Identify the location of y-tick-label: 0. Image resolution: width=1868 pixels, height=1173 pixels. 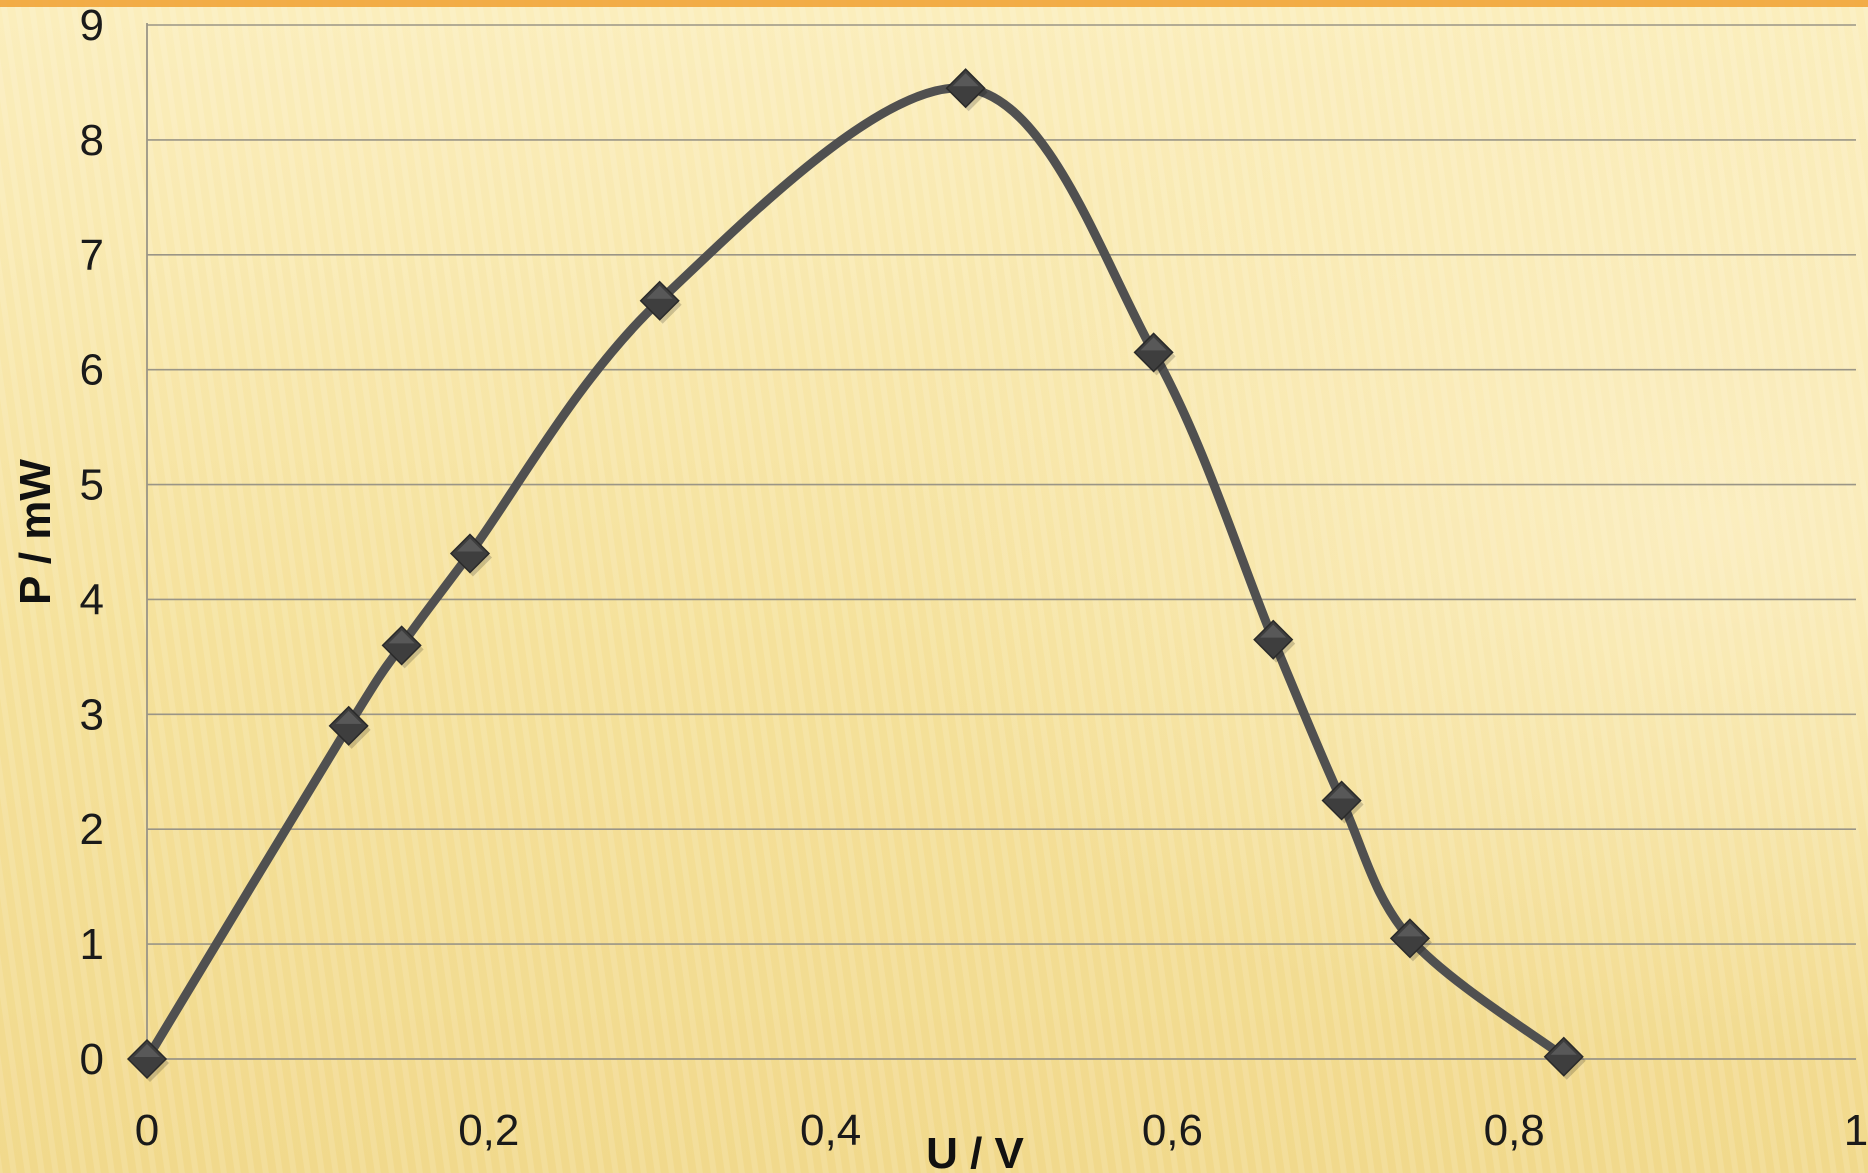
(92, 1059).